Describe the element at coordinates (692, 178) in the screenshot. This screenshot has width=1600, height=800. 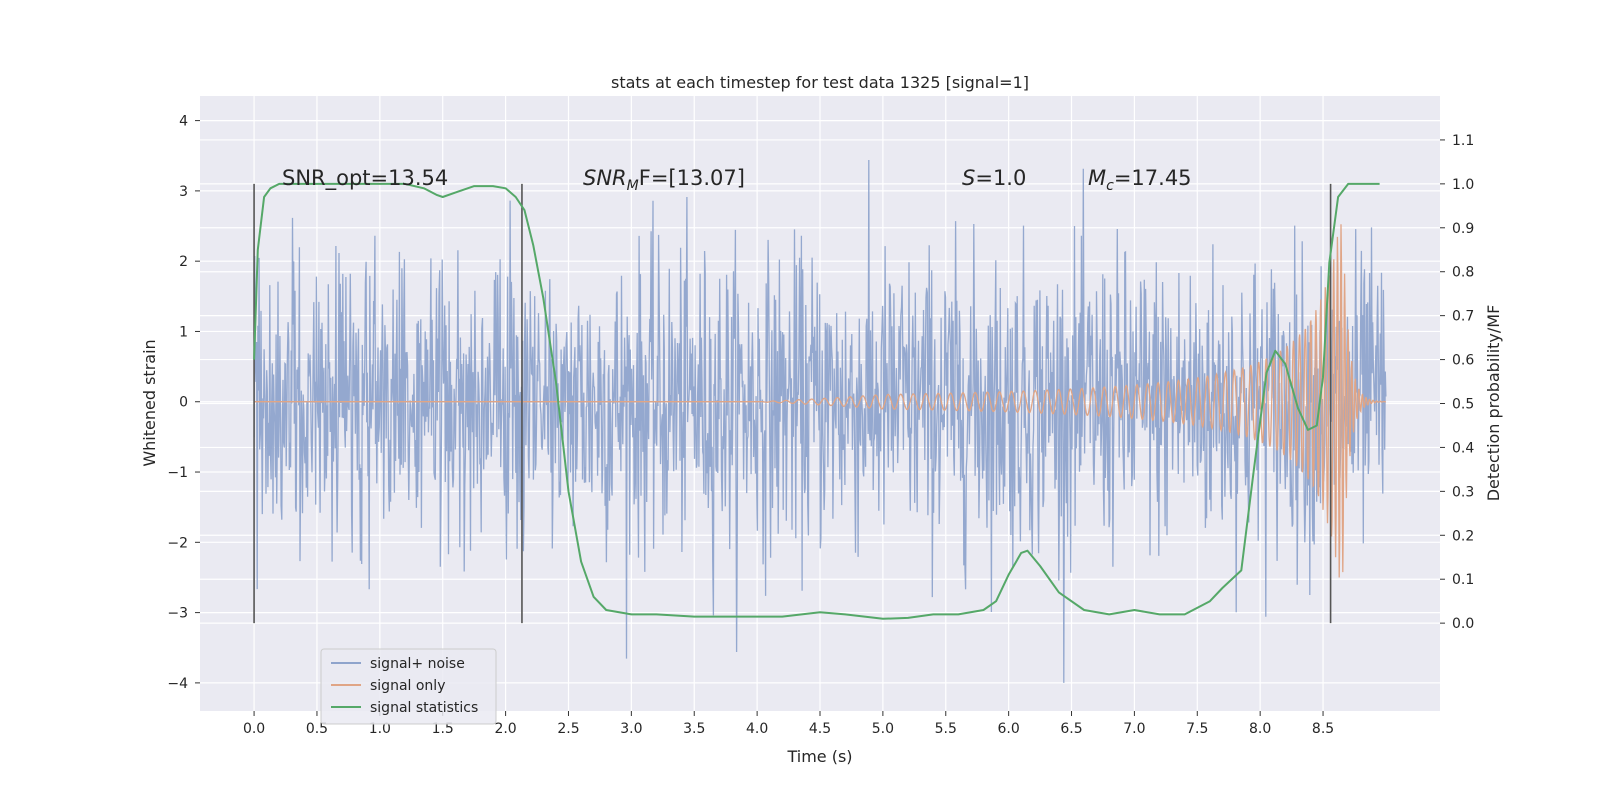
I see `annotation-snr-mf-rest: F=[13.07]` at that location.